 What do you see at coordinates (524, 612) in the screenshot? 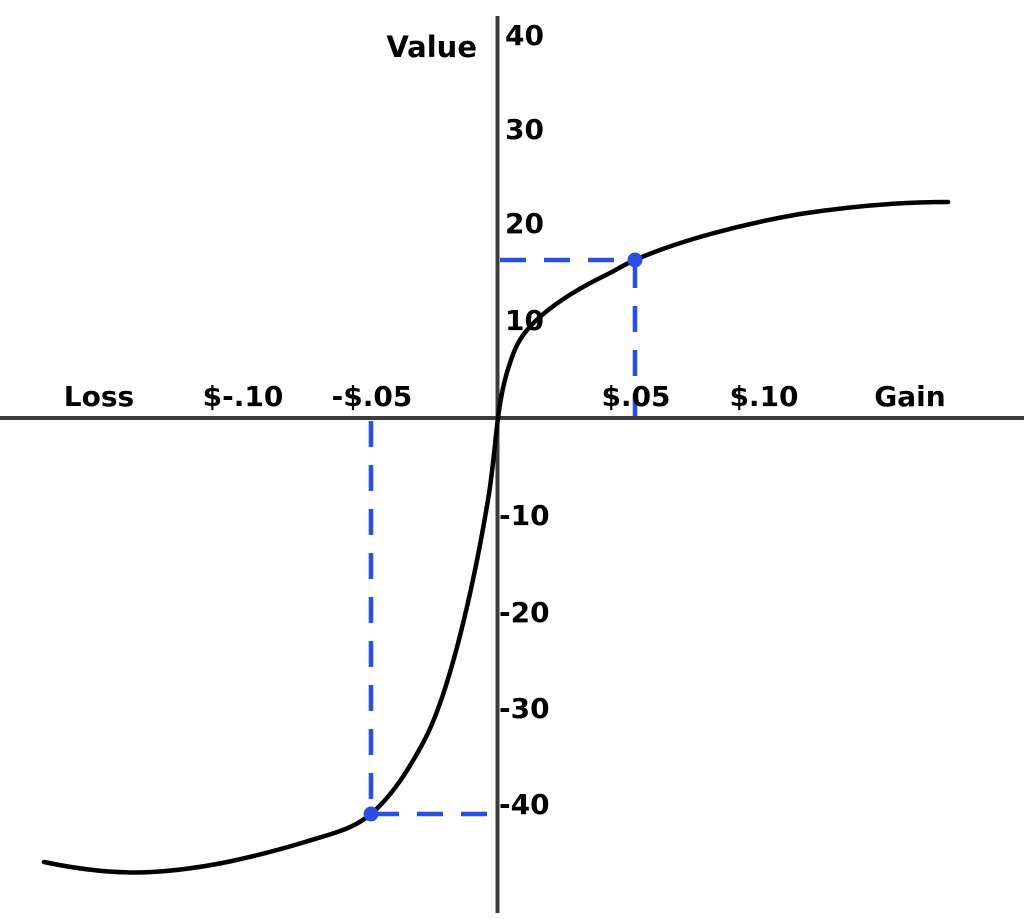
I see `y-tick-minus-20: -20` at bounding box center [524, 612].